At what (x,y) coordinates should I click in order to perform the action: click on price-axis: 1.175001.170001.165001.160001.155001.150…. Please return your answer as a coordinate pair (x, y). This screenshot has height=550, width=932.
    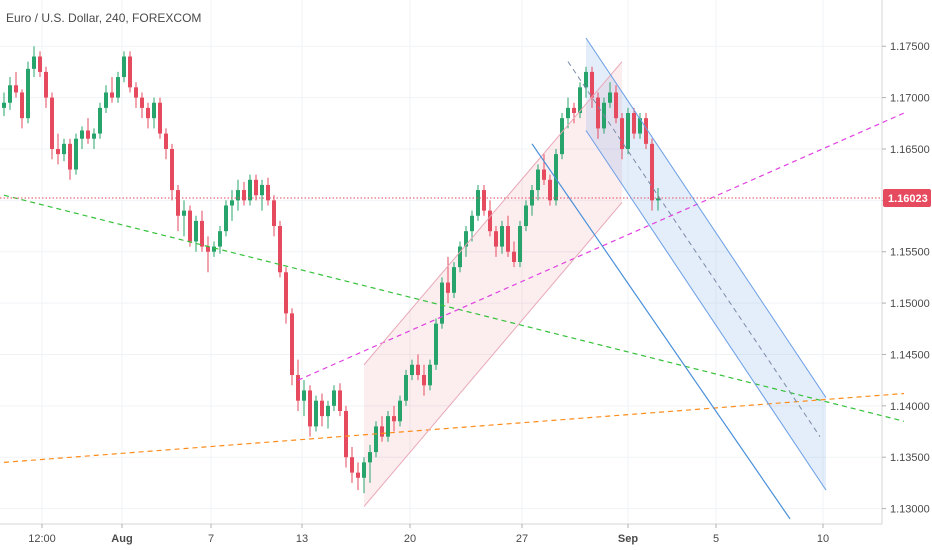
    Looking at the image, I should click on (906, 278).